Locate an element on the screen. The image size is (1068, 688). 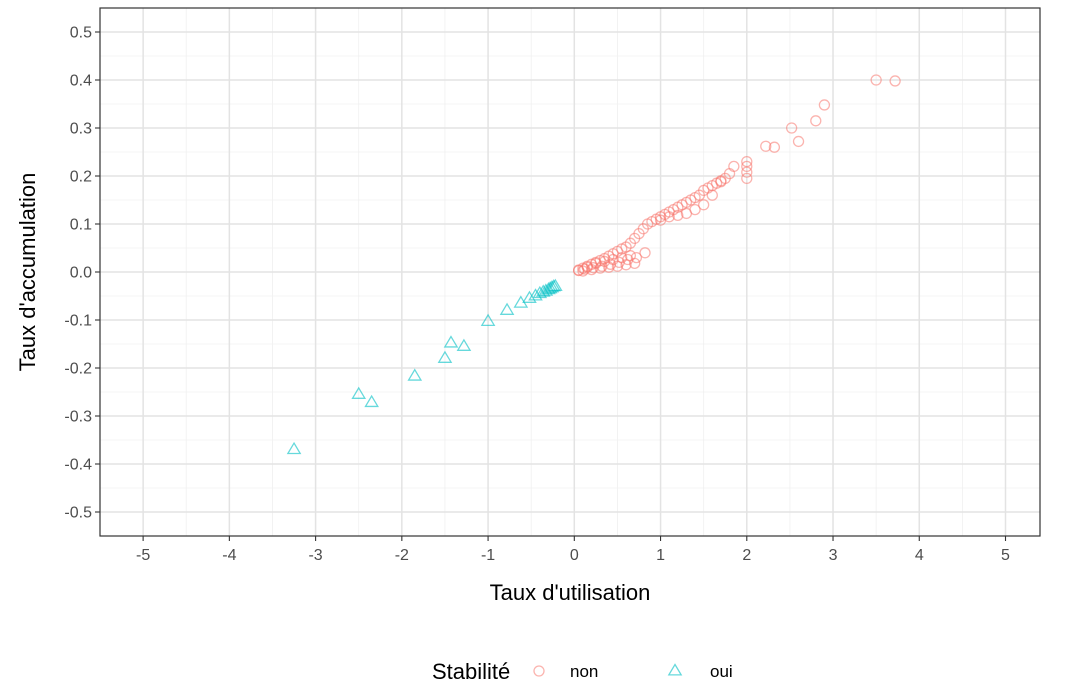
y-axis-title: Taux d'accumulation is located at coordinates (27, 272).